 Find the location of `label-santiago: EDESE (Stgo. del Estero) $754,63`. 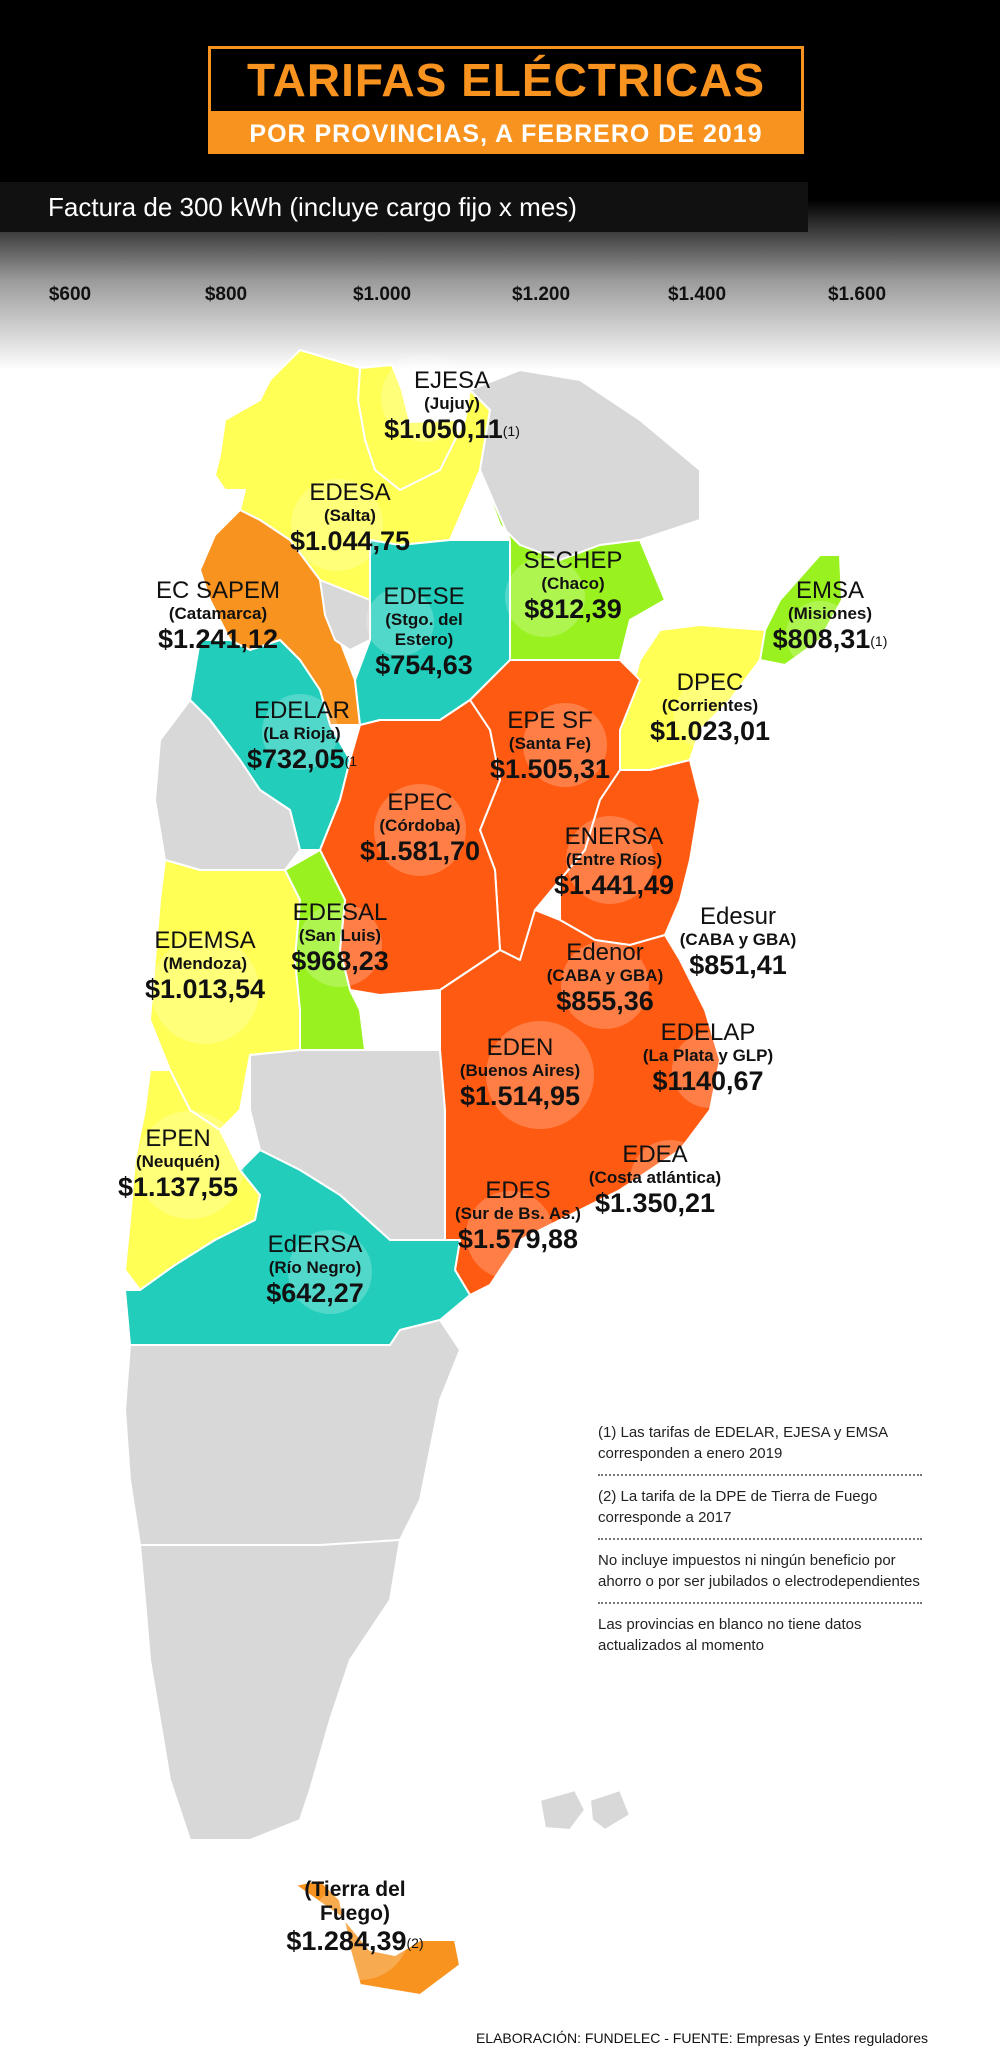

label-santiago: EDESE (Stgo. del Estero) $754,63 is located at coordinates (424, 632).